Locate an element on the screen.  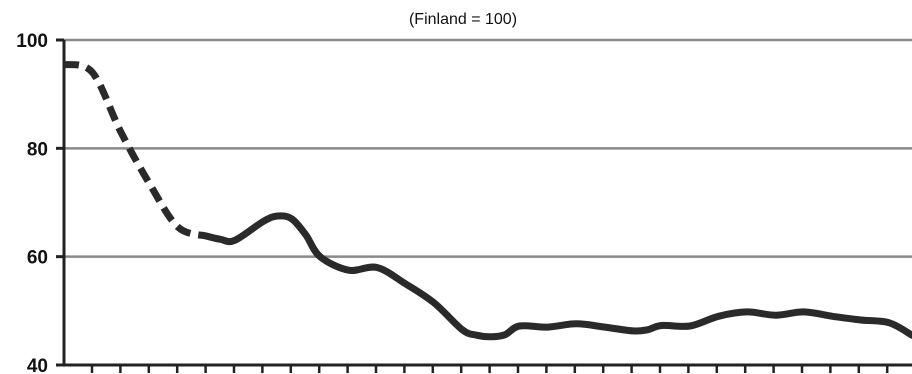
y-axis-ticks: 40 60 80 100 is located at coordinates (40, 202).